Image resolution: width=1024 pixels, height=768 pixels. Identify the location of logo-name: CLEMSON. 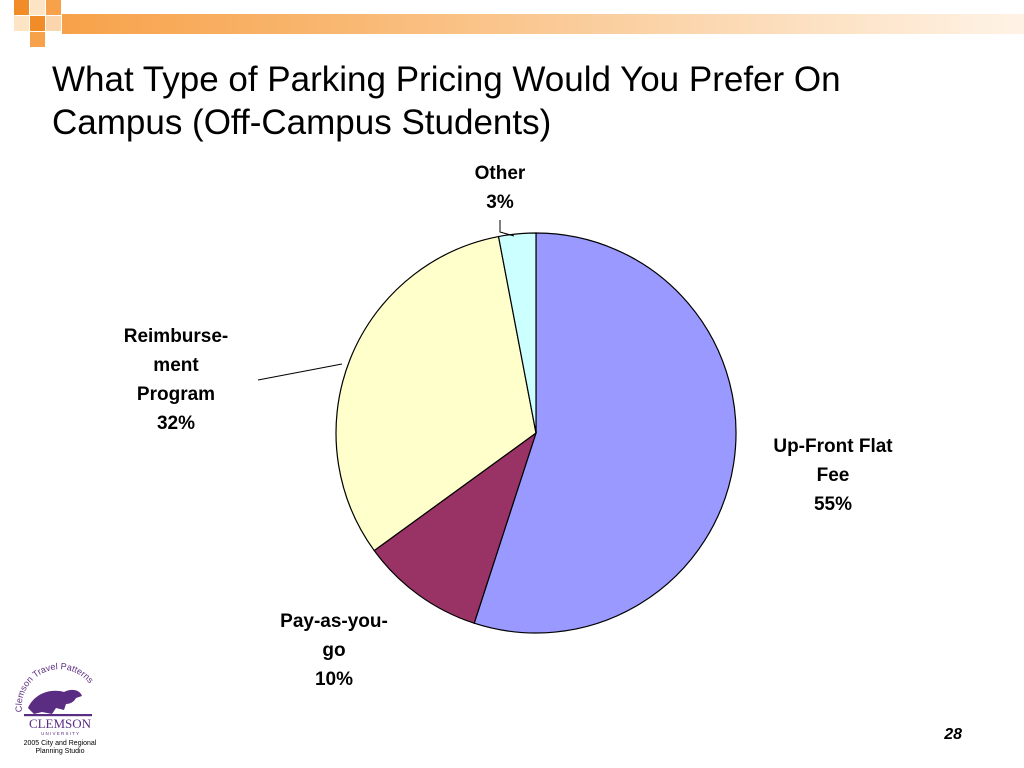
(60, 723).